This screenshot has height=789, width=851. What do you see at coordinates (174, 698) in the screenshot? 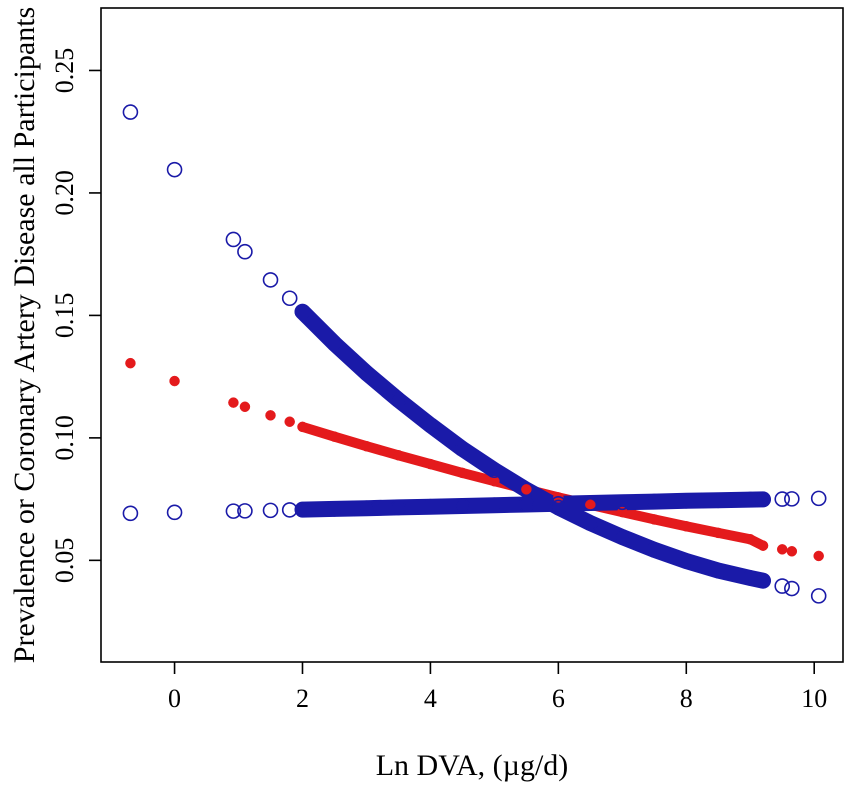
I see `x-tick-label: 0` at bounding box center [174, 698].